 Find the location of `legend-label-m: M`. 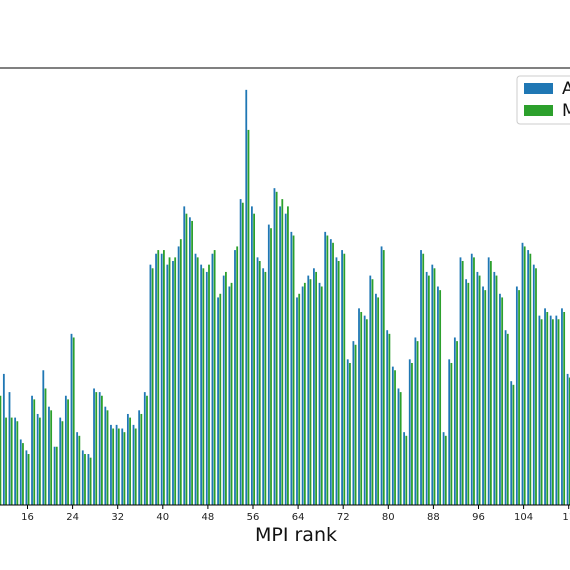

legend-label-m: M is located at coordinates (566, 111).